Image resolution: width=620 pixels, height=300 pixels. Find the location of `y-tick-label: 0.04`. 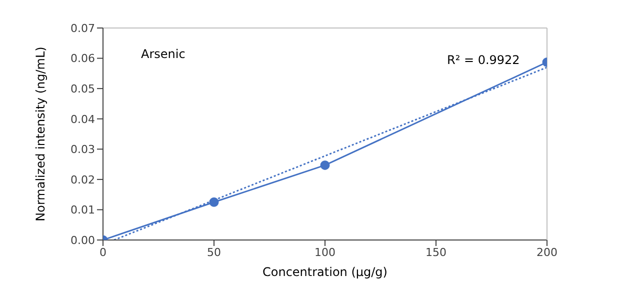

y-tick-label: 0.04 is located at coordinates (82, 119).